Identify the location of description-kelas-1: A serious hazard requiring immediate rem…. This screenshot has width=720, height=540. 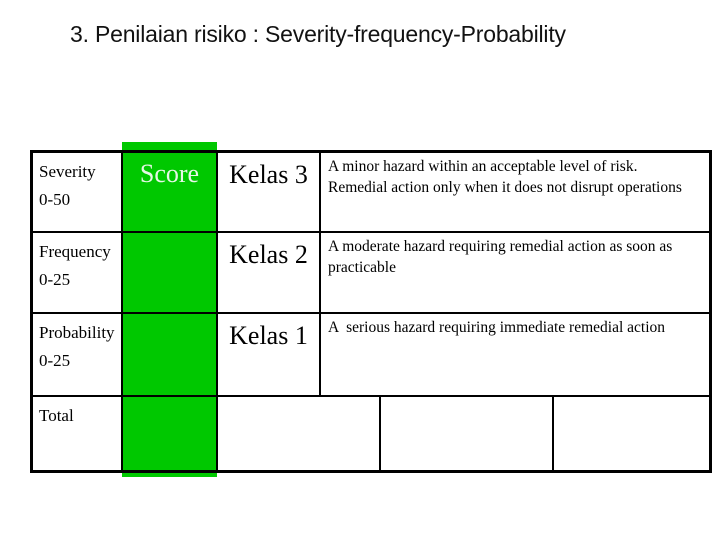
(515, 354).